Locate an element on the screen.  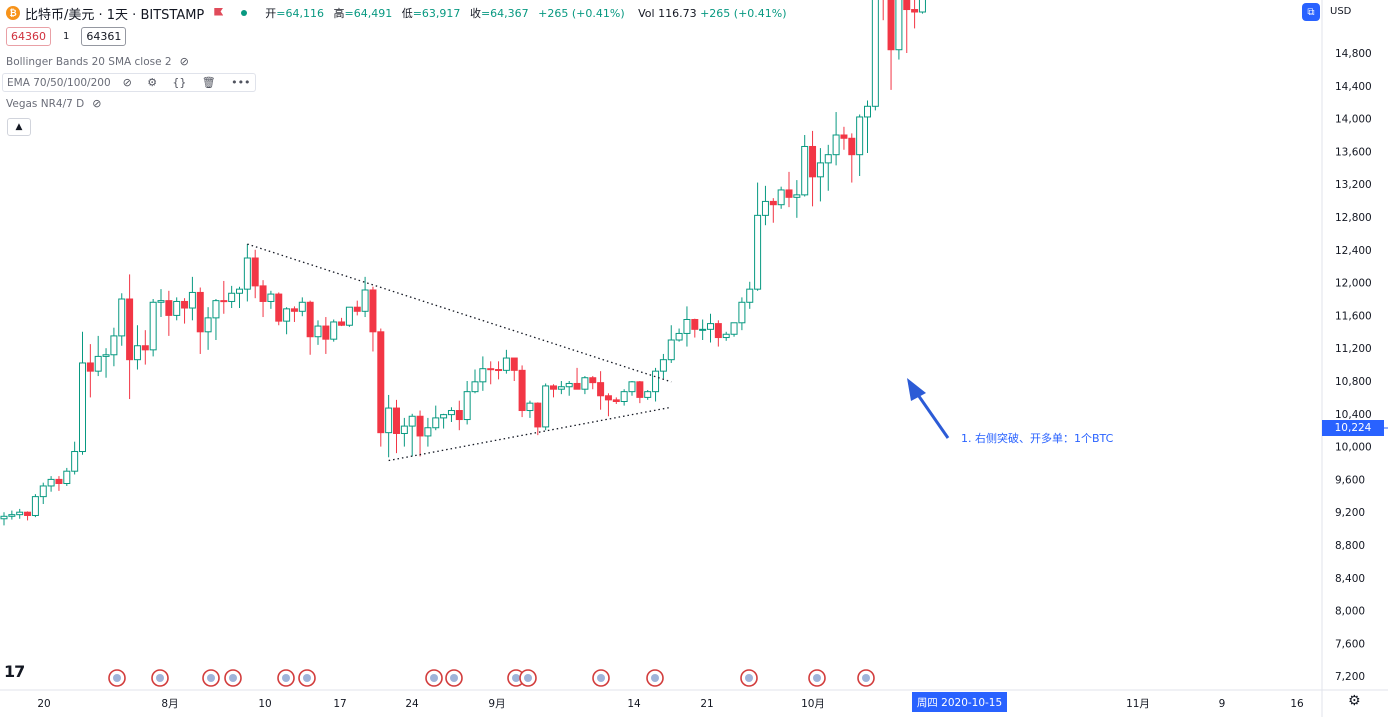
high-value: =64,491 is located at coordinates (368, 13).